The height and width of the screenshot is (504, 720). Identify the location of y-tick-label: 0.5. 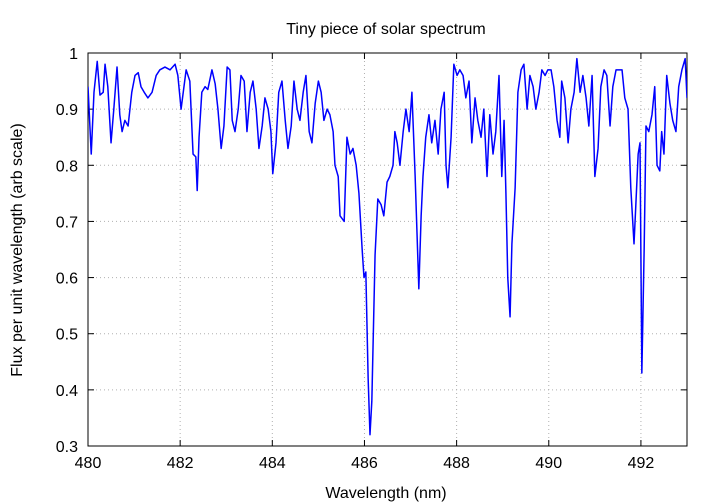
(67, 335).